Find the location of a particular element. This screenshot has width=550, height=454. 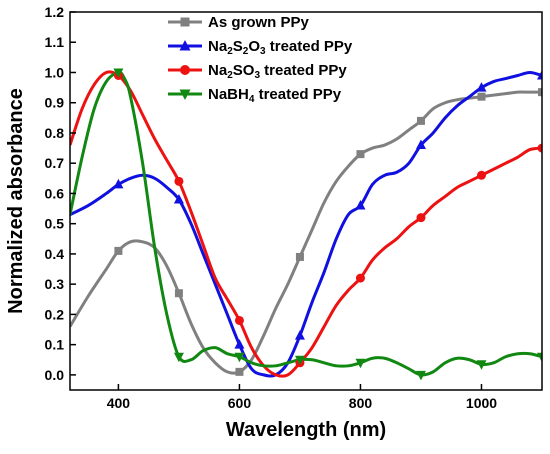

y-tick-label: 1.0 is located at coordinates (55, 72).